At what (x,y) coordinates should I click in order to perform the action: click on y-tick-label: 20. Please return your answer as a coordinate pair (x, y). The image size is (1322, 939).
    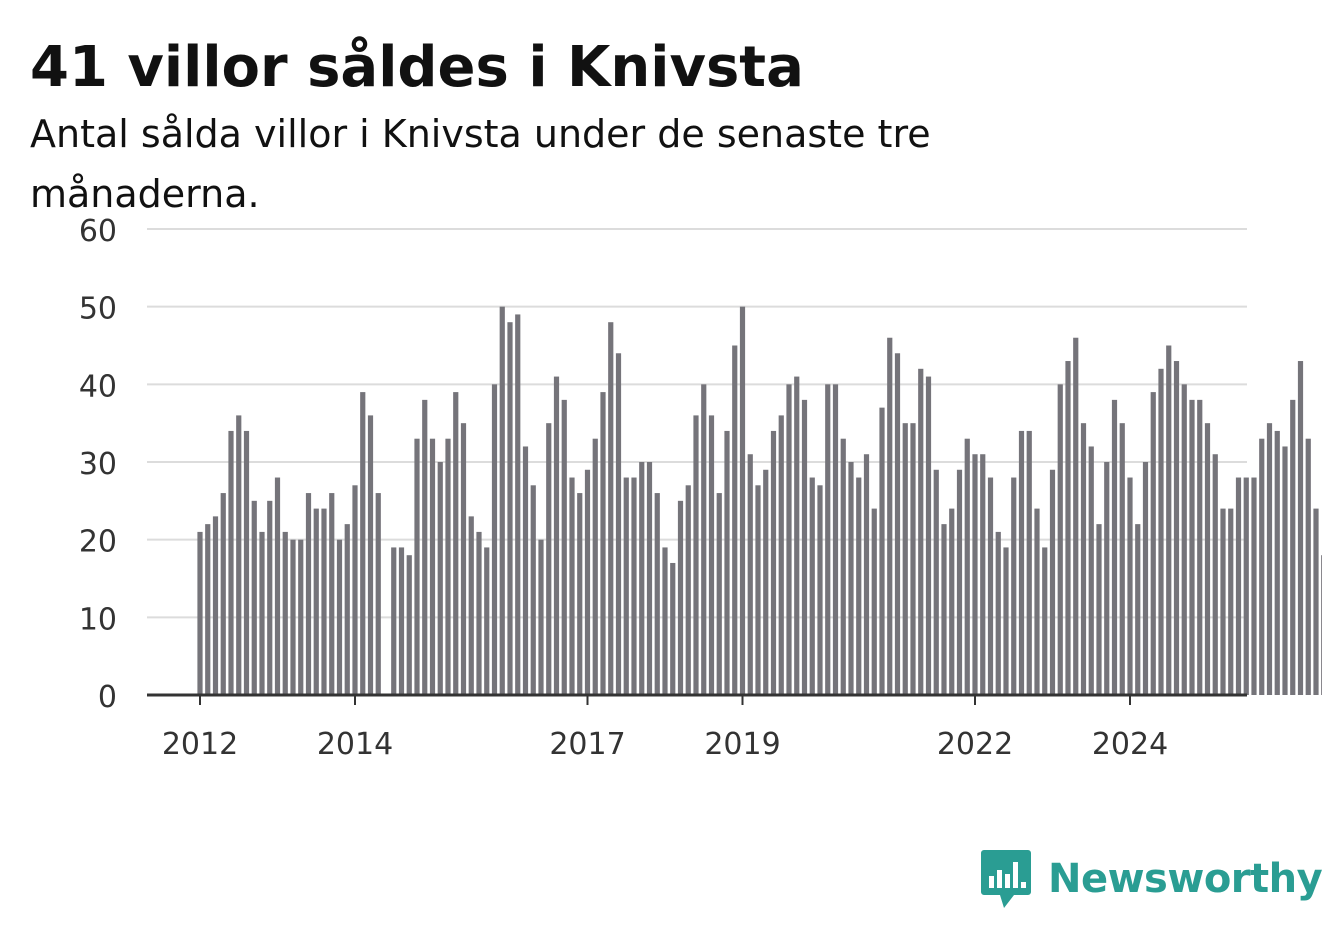
    Looking at the image, I should click on (98, 542).